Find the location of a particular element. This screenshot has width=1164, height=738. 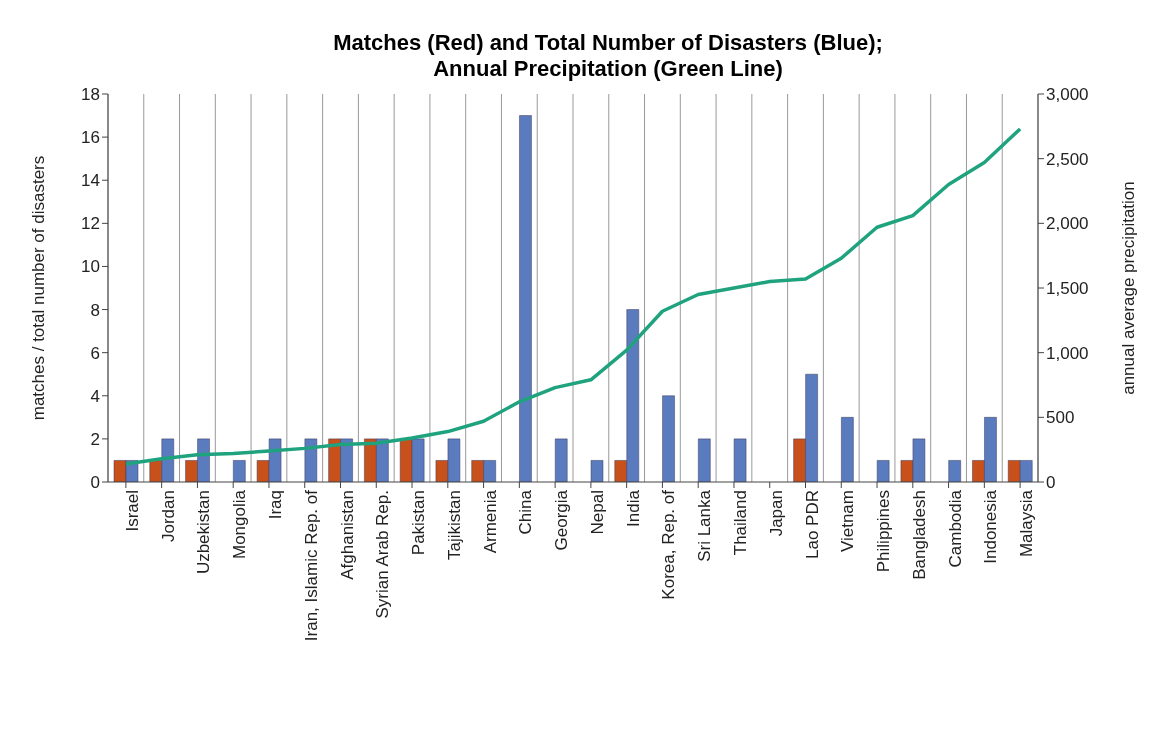

y-tick-label: 8 is located at coordinates (95, 310).